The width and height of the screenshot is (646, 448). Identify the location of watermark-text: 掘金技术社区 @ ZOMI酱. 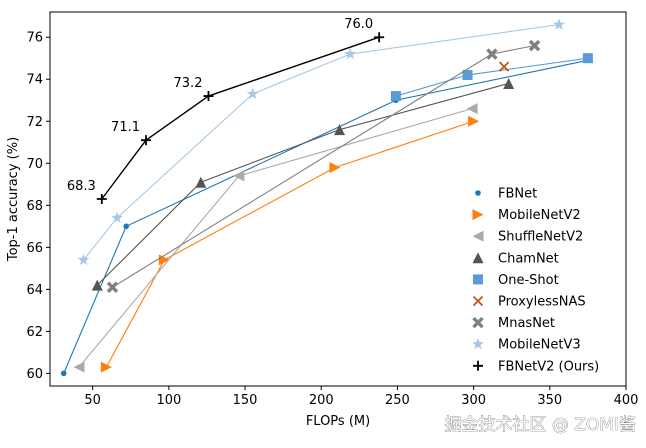
(540, 425).